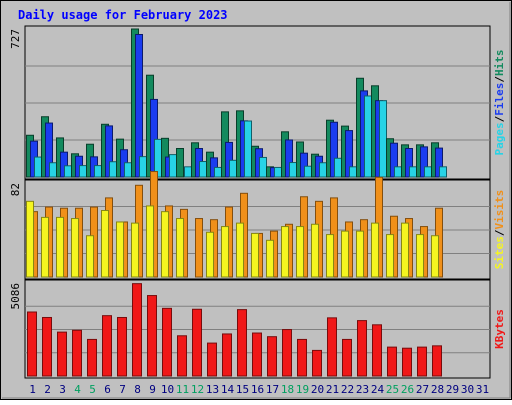 The width and height of the screenshot is (512, 405). I want to click on legend-pages-label: Pages, so click(499, 138).